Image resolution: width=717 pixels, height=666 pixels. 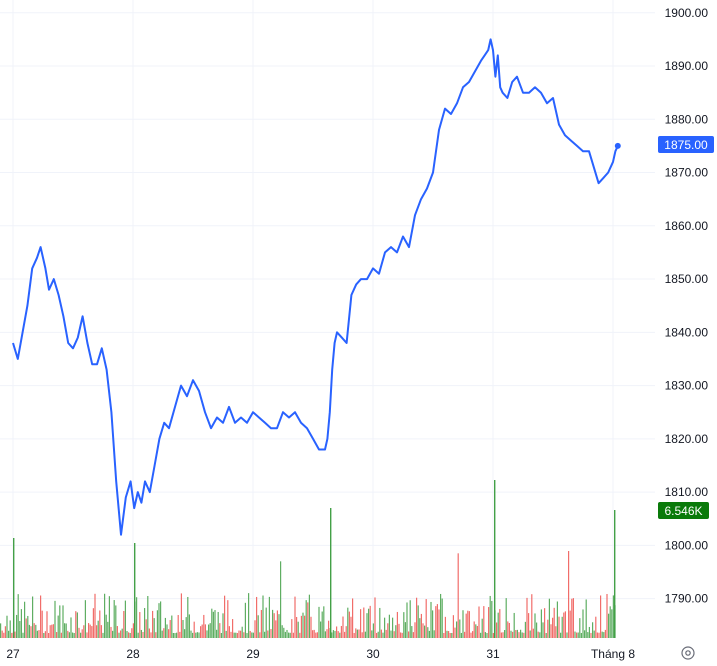 I want to click on y-tick-label: 1880.00, so click(x=687, y=119).